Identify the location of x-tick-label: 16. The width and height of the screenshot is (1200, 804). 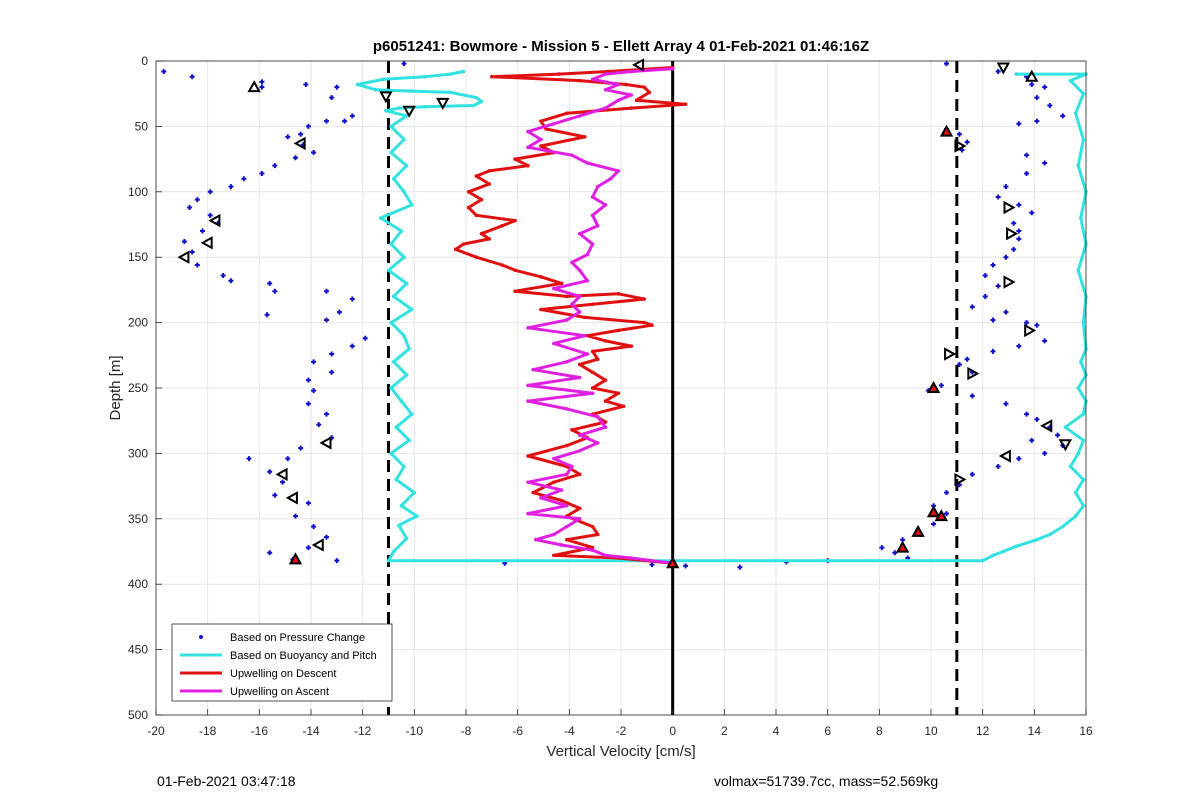
(1086, 731).